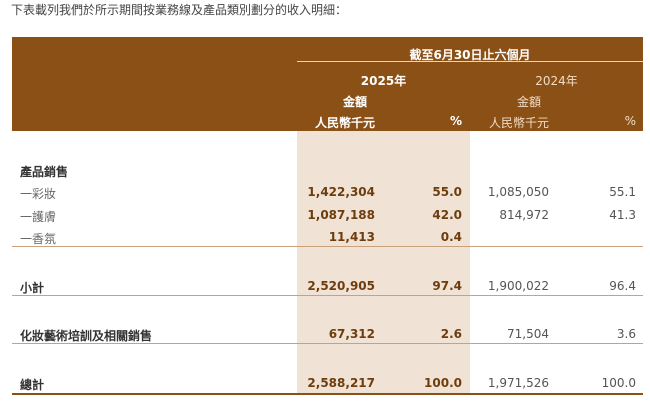  Describe the element at coordinates (451, 334) in the screenshot. I see `pct-2025: 2.6` at that location.